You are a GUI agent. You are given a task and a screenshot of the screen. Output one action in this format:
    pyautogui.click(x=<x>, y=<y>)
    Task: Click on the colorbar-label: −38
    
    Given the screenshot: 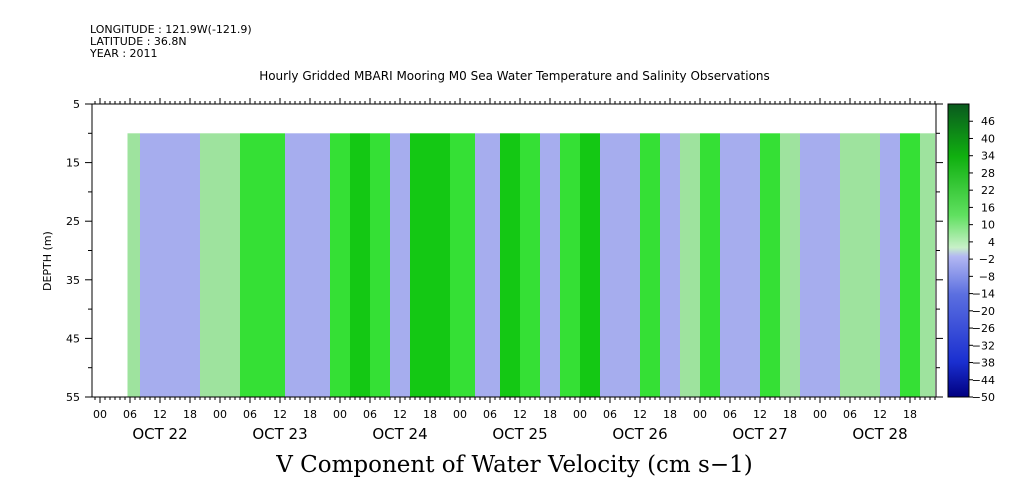 What is the action you would take?
    pyautogui.click(x=983, y=363)
    